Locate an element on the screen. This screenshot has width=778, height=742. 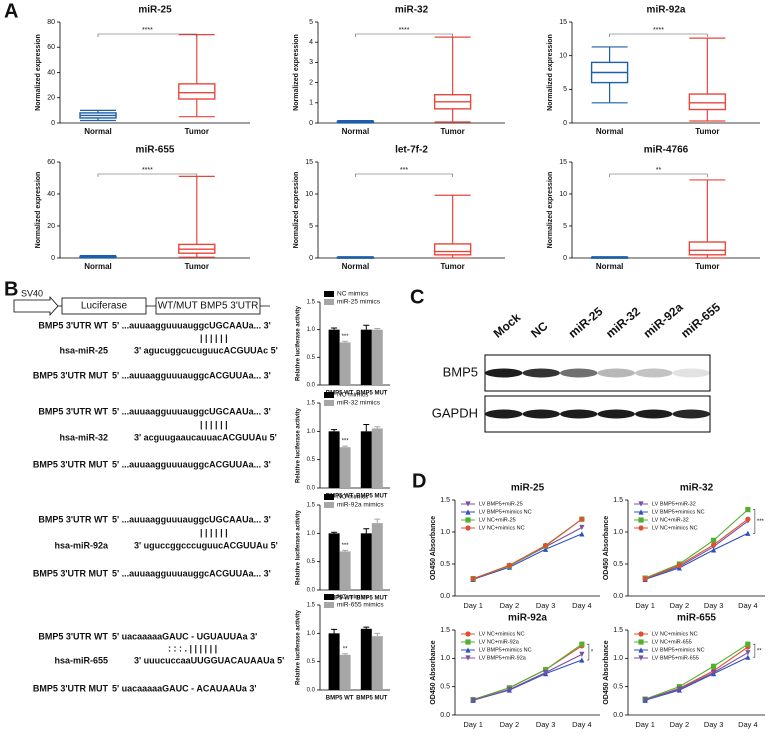
lane-label: miR-655 is located at coordinates (700, 320).